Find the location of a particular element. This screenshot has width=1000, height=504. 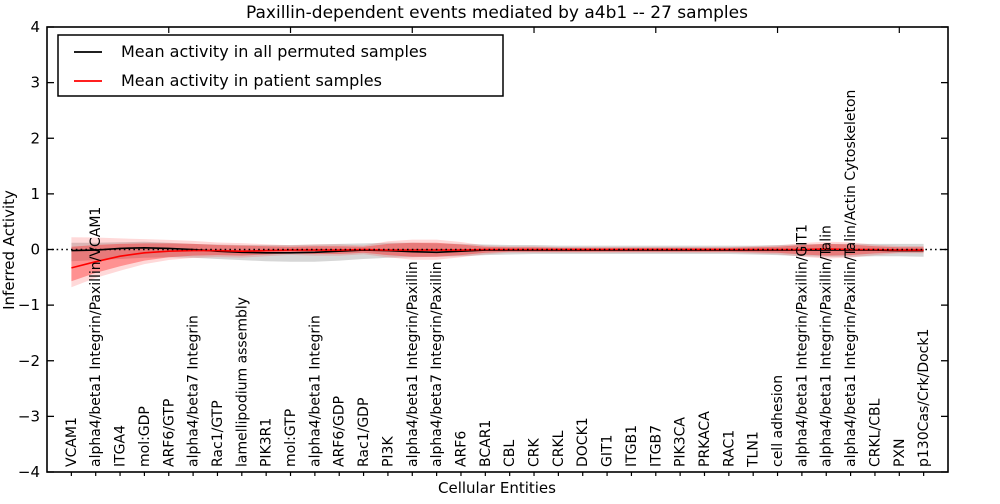

x-tick-label: alpha4/beta1 Integrin/Paxillin/Talin is located at coordinates (827, 346).